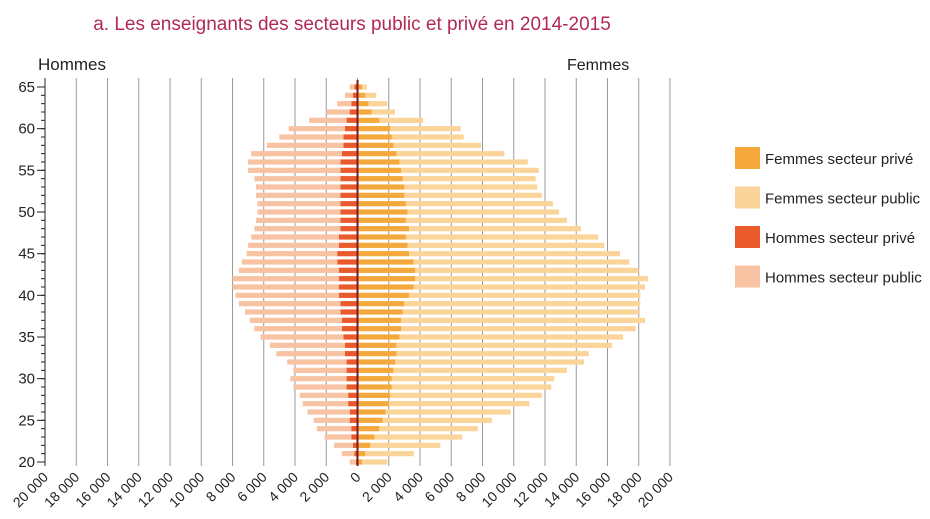  Describe the element at coordinates (839, 159) in the screenshot. I see `legend-label: Femmes secteur privé` at that location.